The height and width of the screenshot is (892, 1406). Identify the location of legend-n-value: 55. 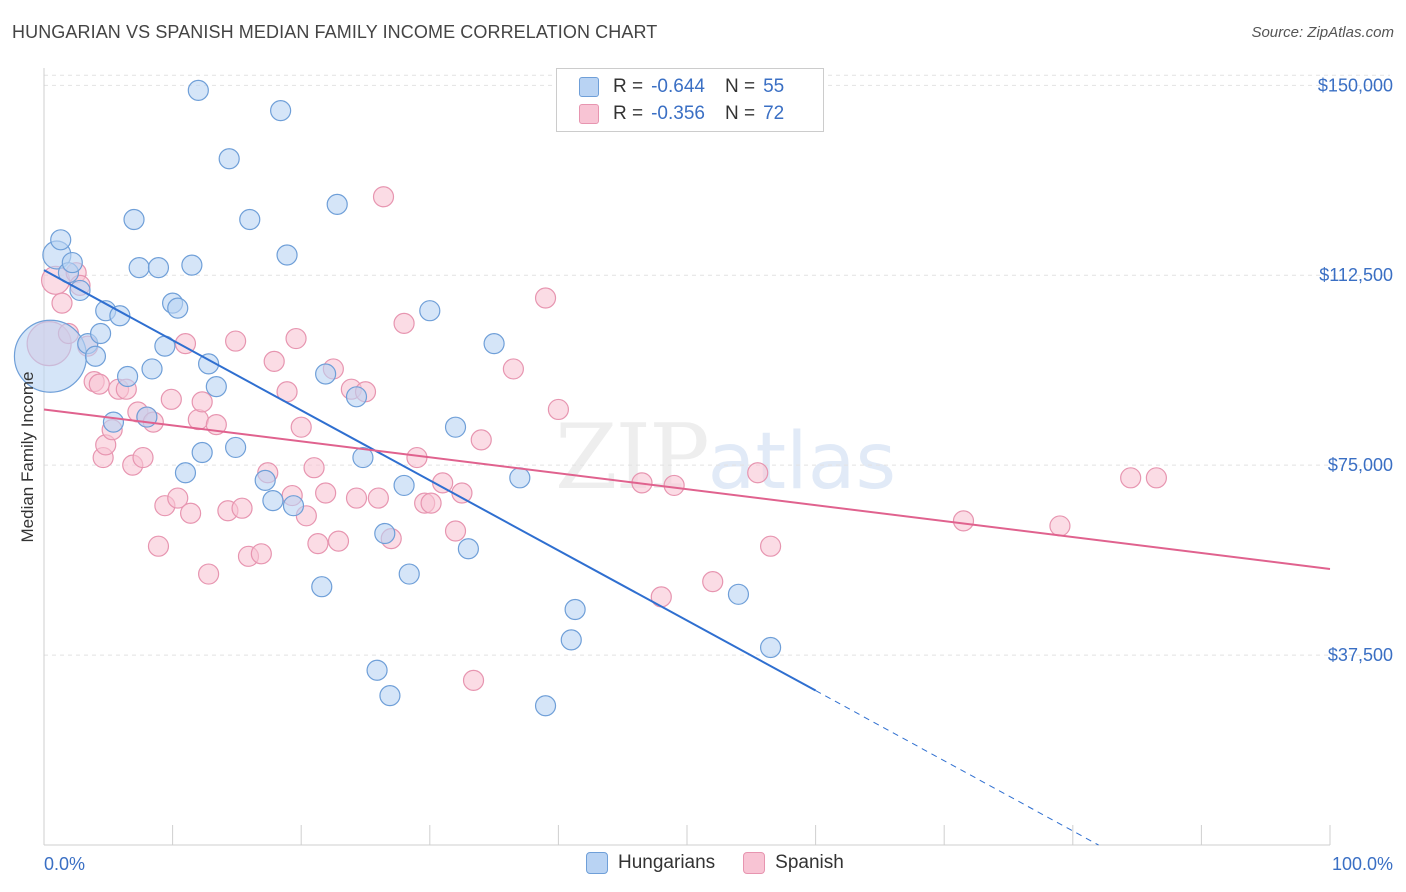
(774, 86).